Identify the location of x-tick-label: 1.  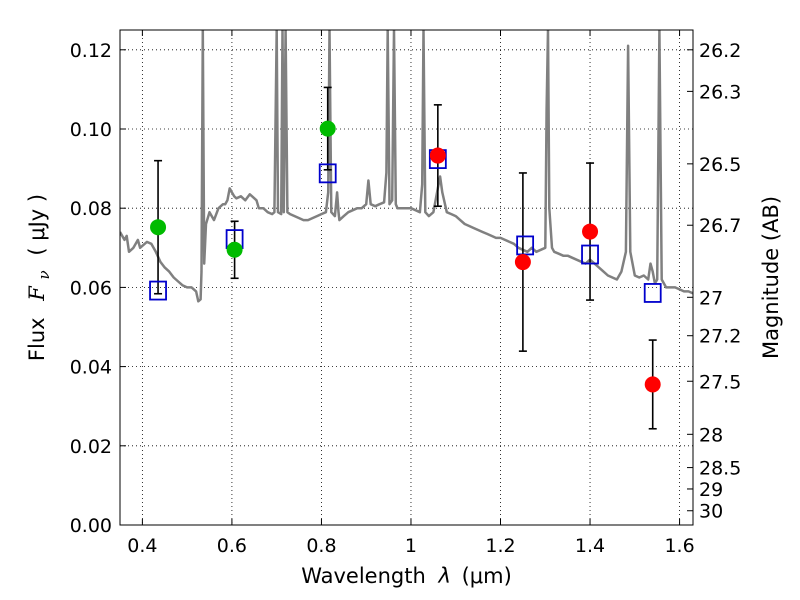
(411, 546).